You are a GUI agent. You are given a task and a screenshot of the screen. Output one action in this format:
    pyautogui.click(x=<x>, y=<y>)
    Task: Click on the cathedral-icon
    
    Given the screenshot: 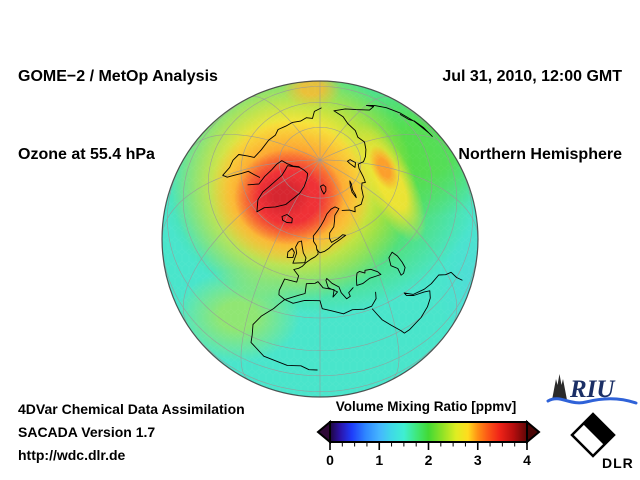 What is the action you would take?
    pyautogui.click(x=559, y=387)
    